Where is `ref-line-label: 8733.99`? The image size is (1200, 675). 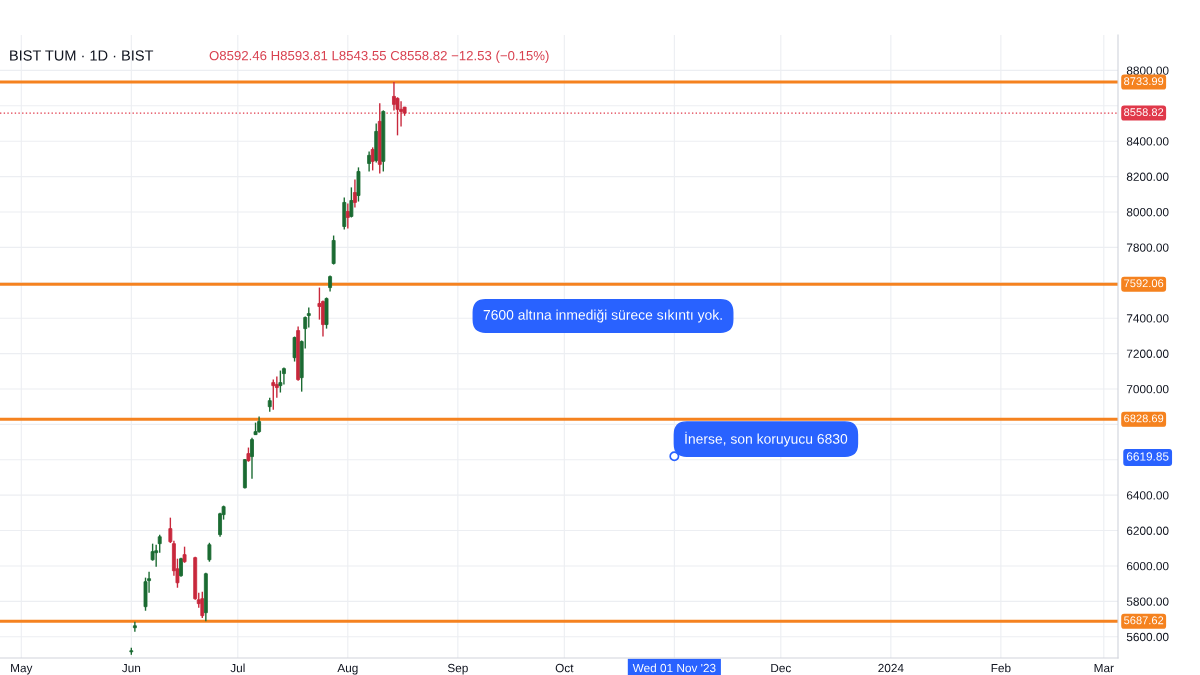
ref-line-label: 8733.99 is located at coordinates (1144, 81).